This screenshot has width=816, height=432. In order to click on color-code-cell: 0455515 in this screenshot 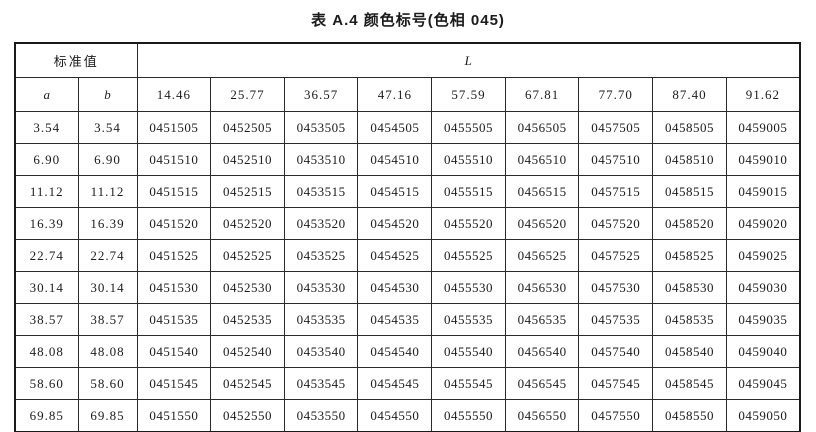, I will do `click(468, 191)`.